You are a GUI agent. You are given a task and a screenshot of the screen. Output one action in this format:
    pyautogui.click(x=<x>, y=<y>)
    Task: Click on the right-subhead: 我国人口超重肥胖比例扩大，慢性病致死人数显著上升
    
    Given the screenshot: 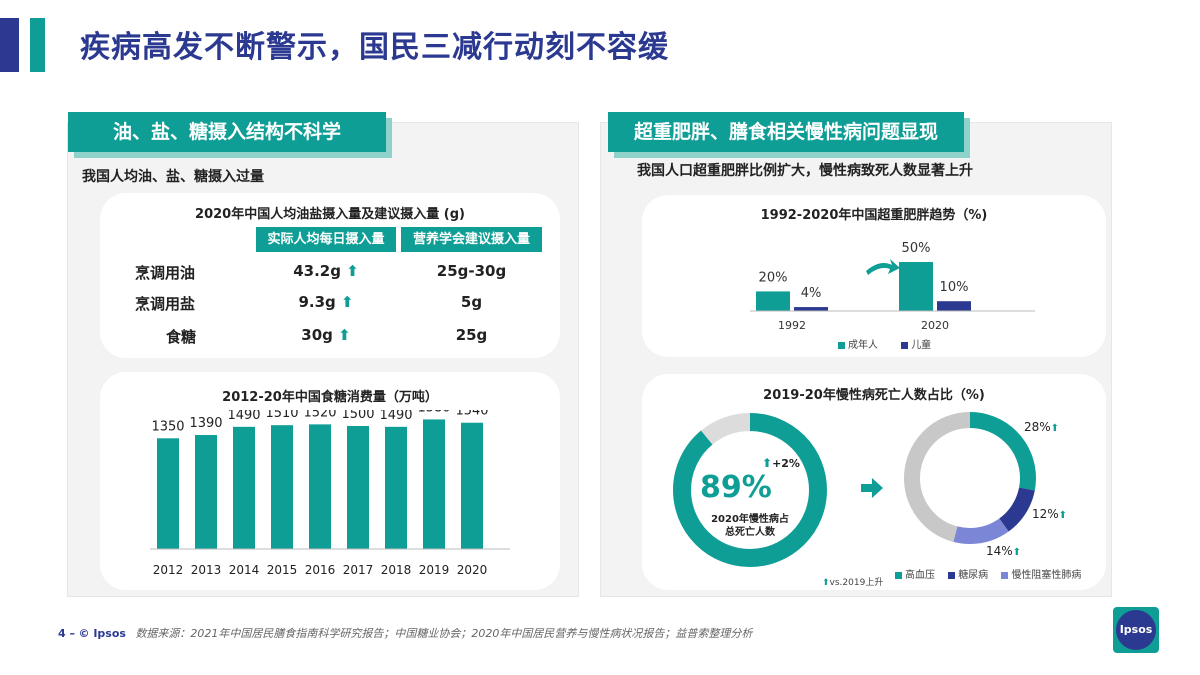 What is the action you would take?
    pyautogui.click(x=805, y=171)
    